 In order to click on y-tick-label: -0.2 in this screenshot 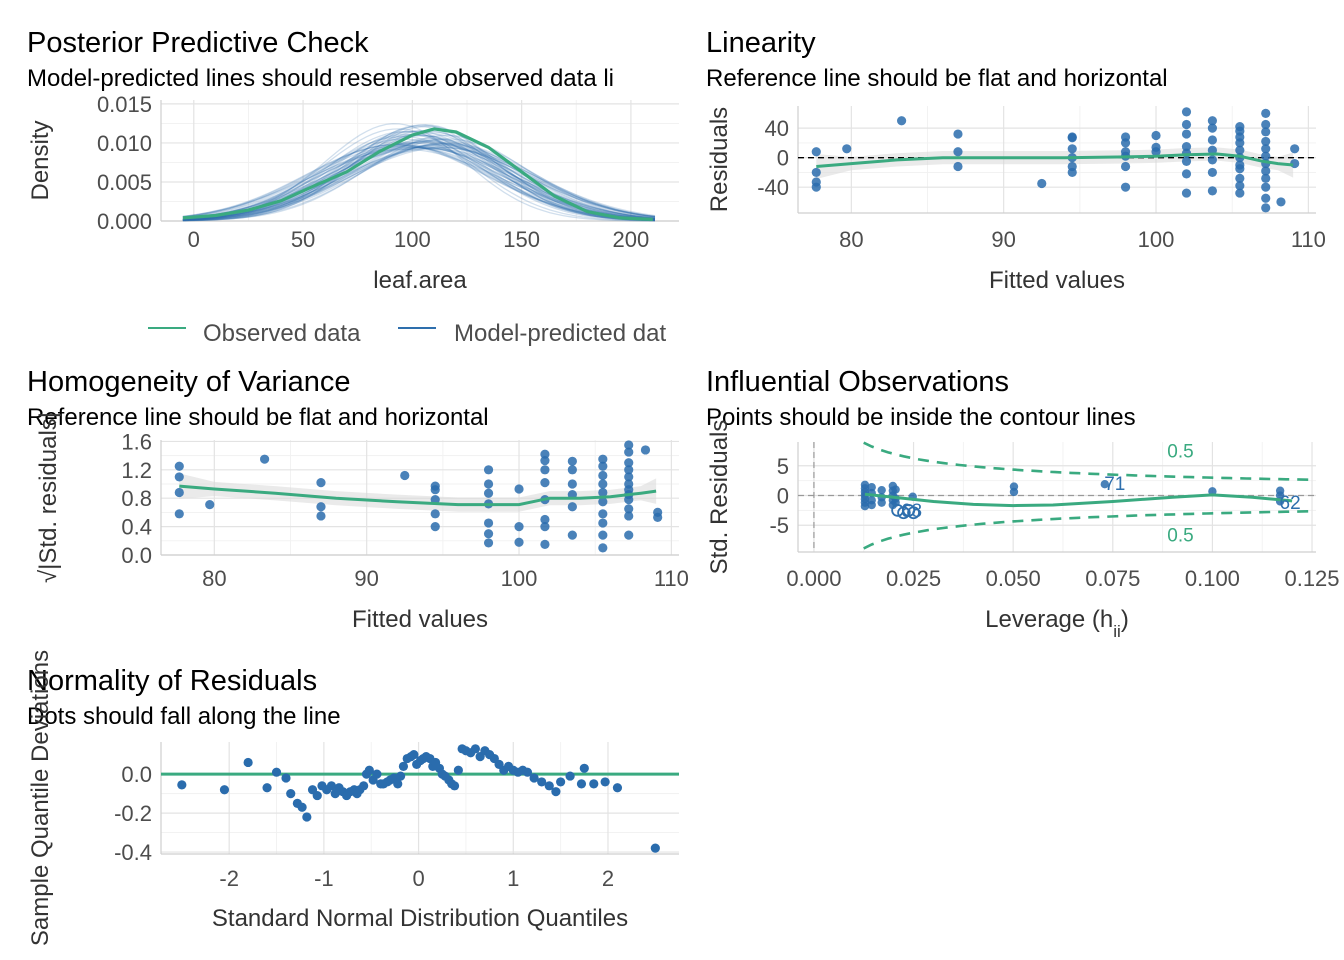, I will do `click(133, 813)`.